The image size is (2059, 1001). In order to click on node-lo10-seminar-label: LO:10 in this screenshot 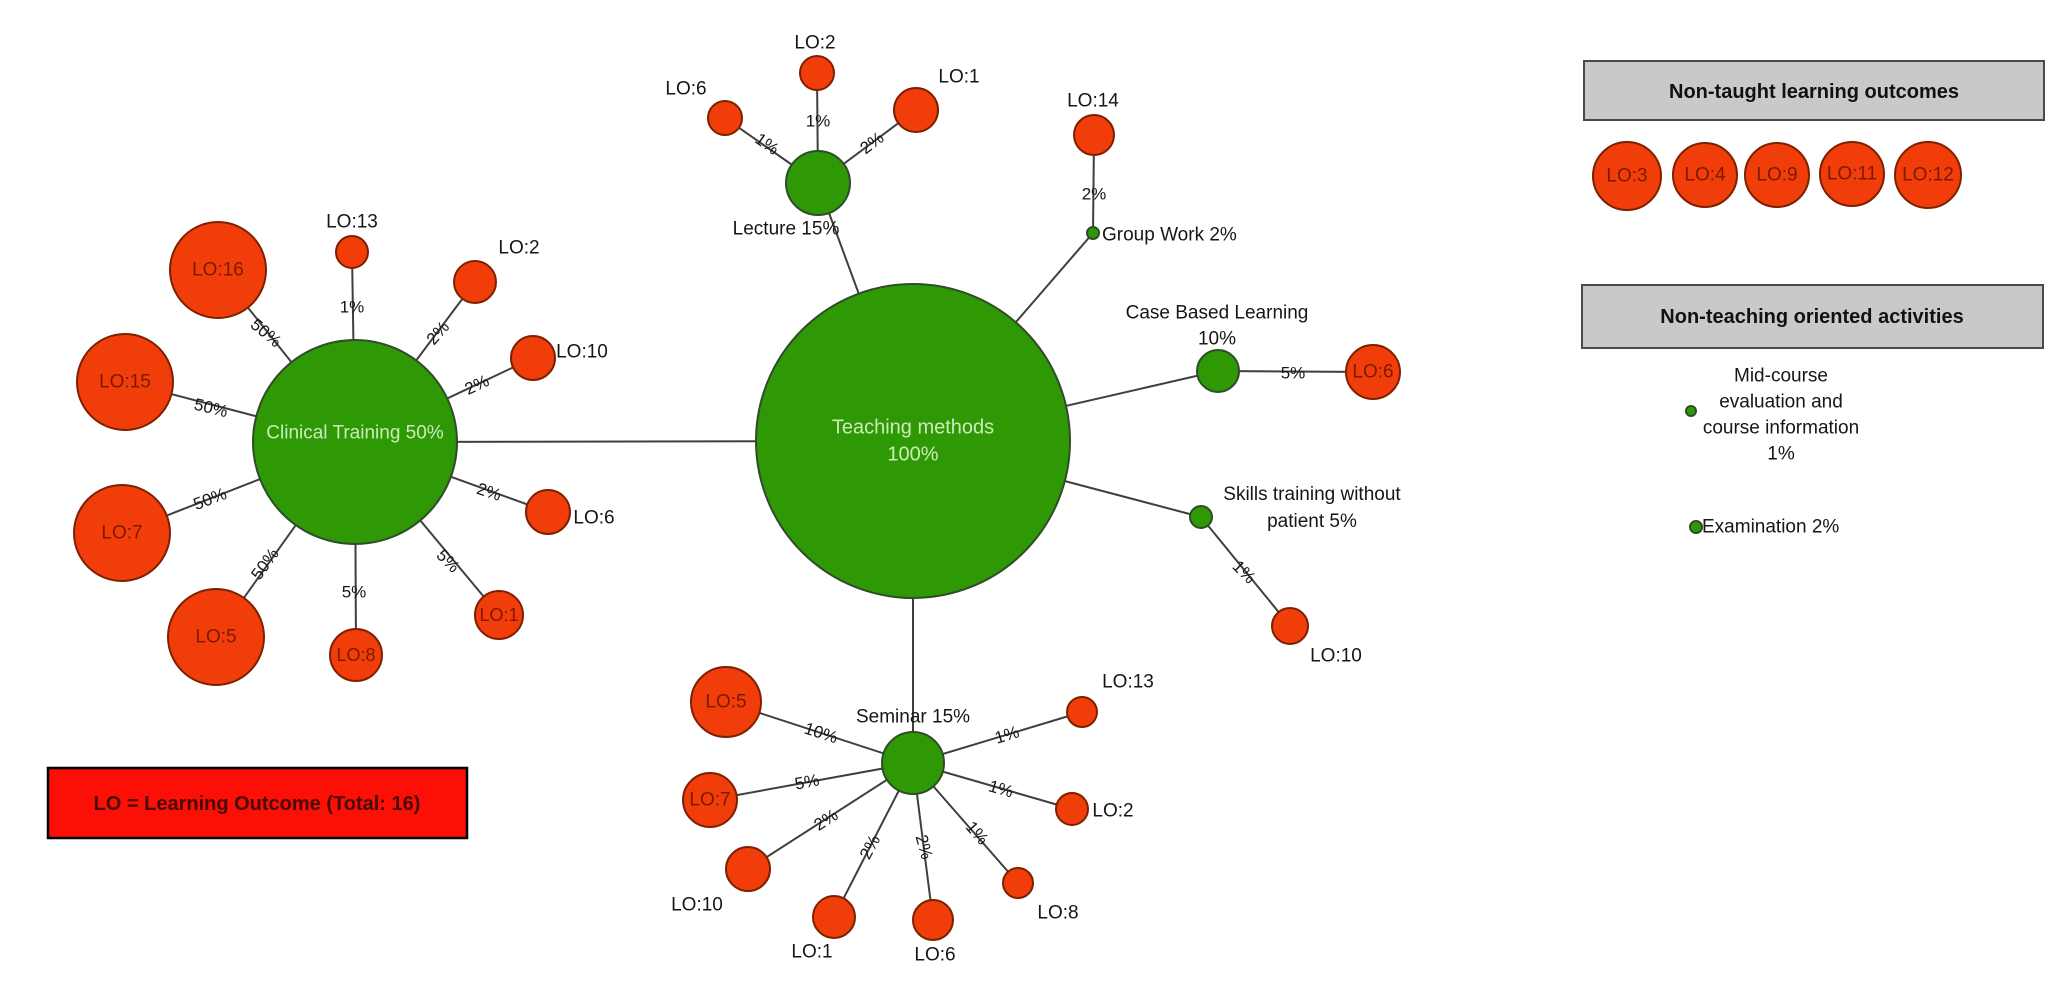, I will do `click(697, 905)`.